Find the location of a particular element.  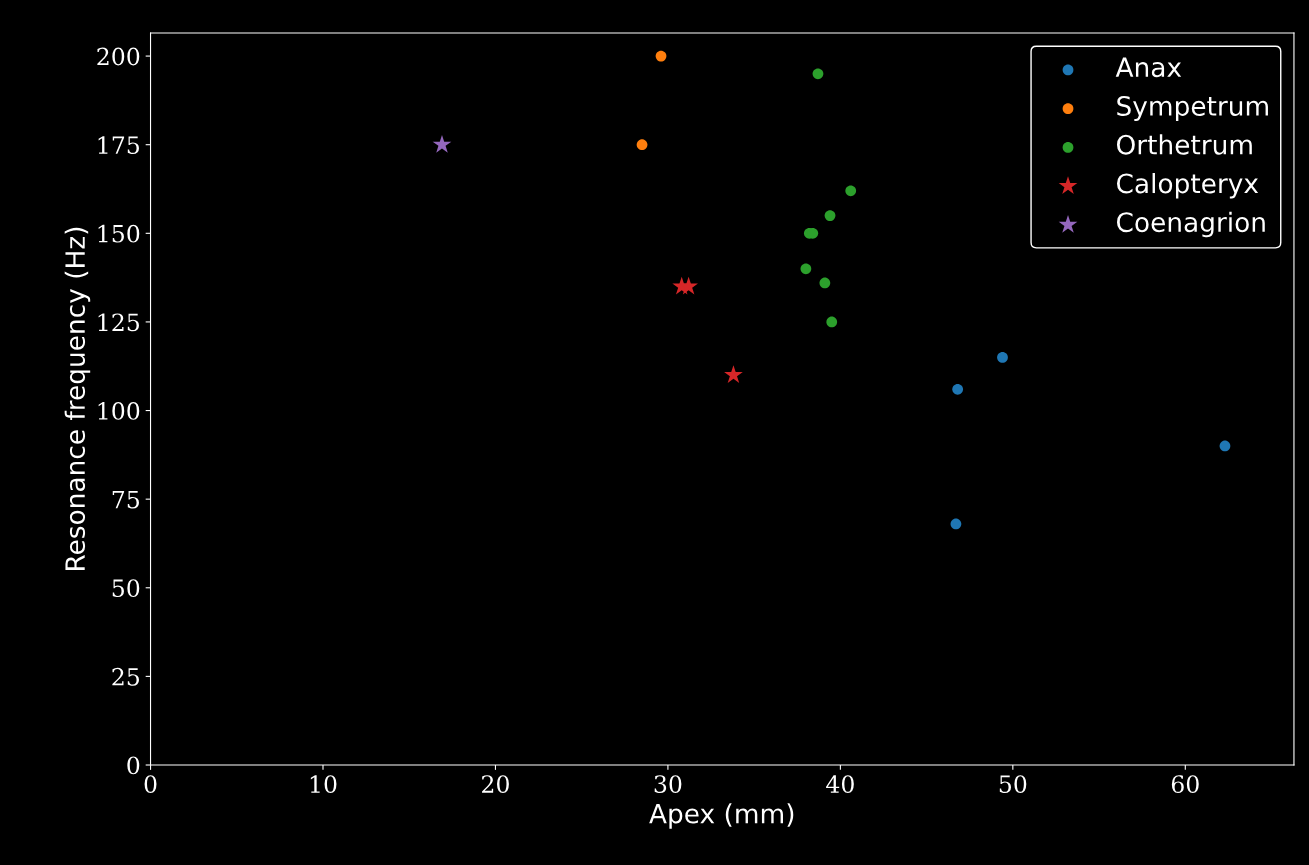

x-tick-label: 50 is located at coordinates (1013, 784).